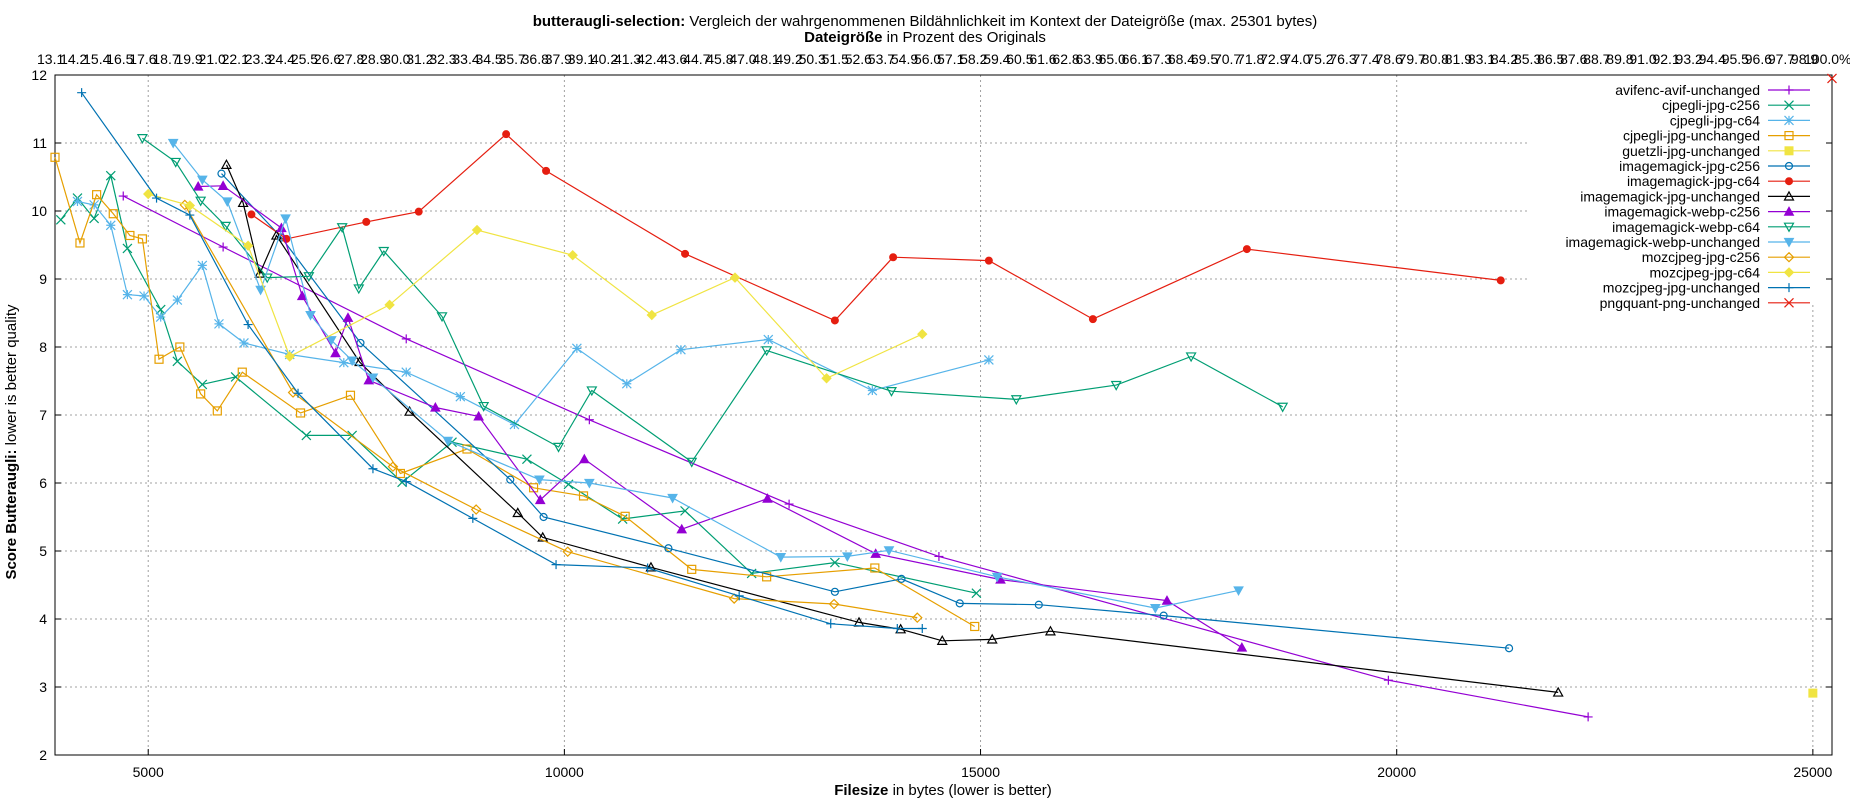 This screenshot has height=800, width=1850. I want to click on legend-label: guetzli-jpg-unchanged, so click(1691, 151).